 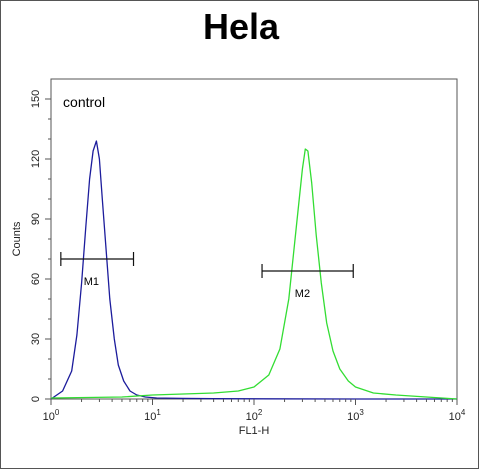 I want to click on y-axis-label: Counts, so click(x=17, y=238).